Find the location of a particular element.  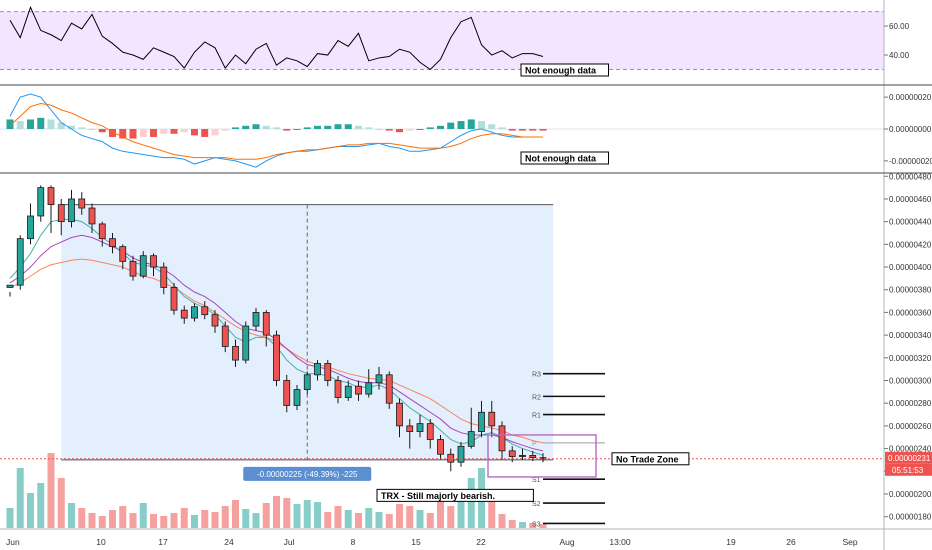

price-tick-label: 0.00000260 is located at coordinates (910, 426).